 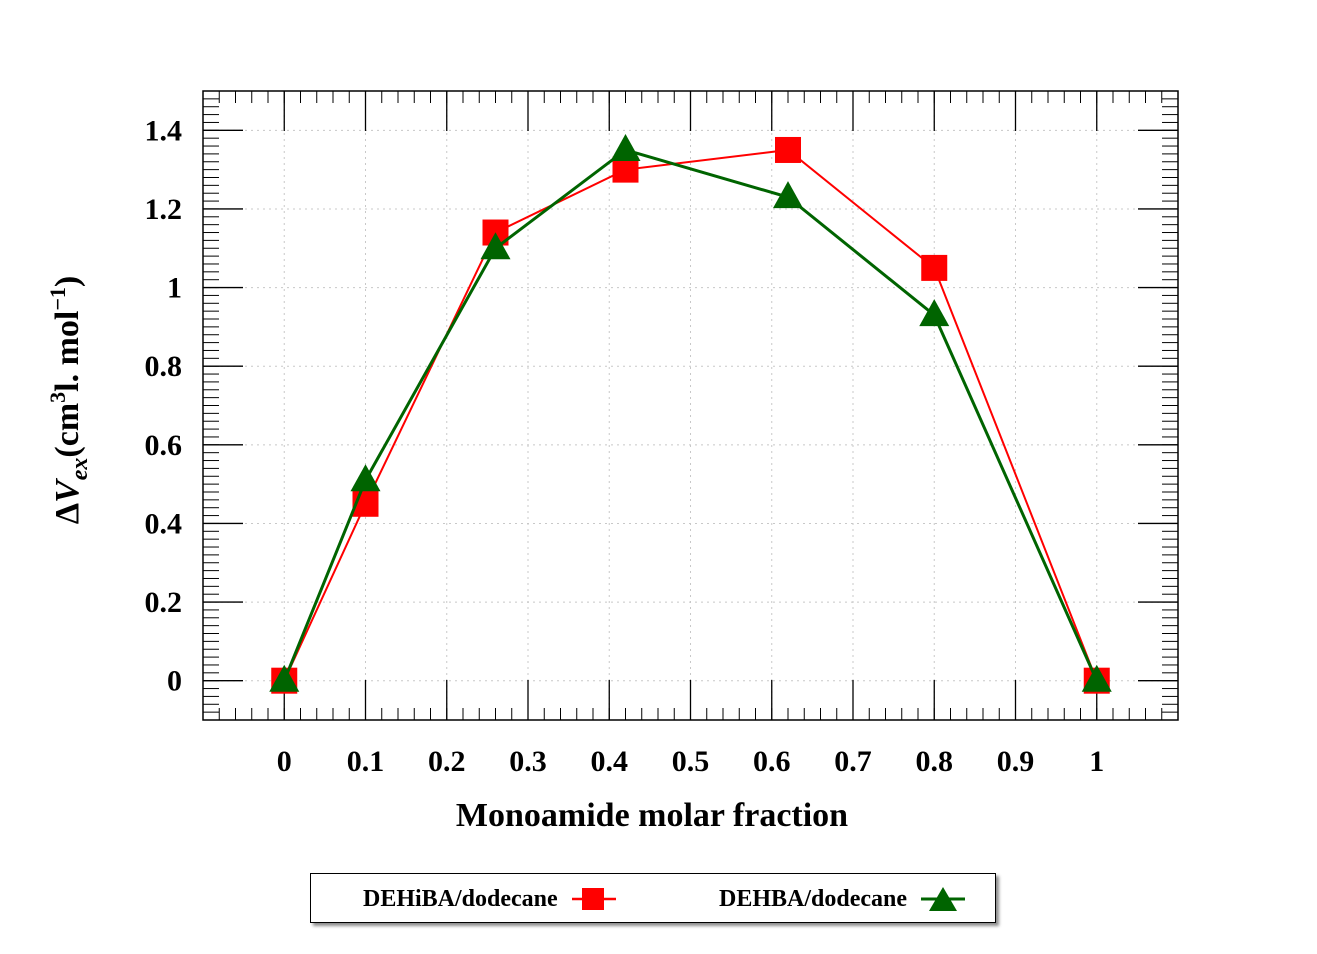 I want to click on y-tick-label: 0.6, so click(x=164, y=445).